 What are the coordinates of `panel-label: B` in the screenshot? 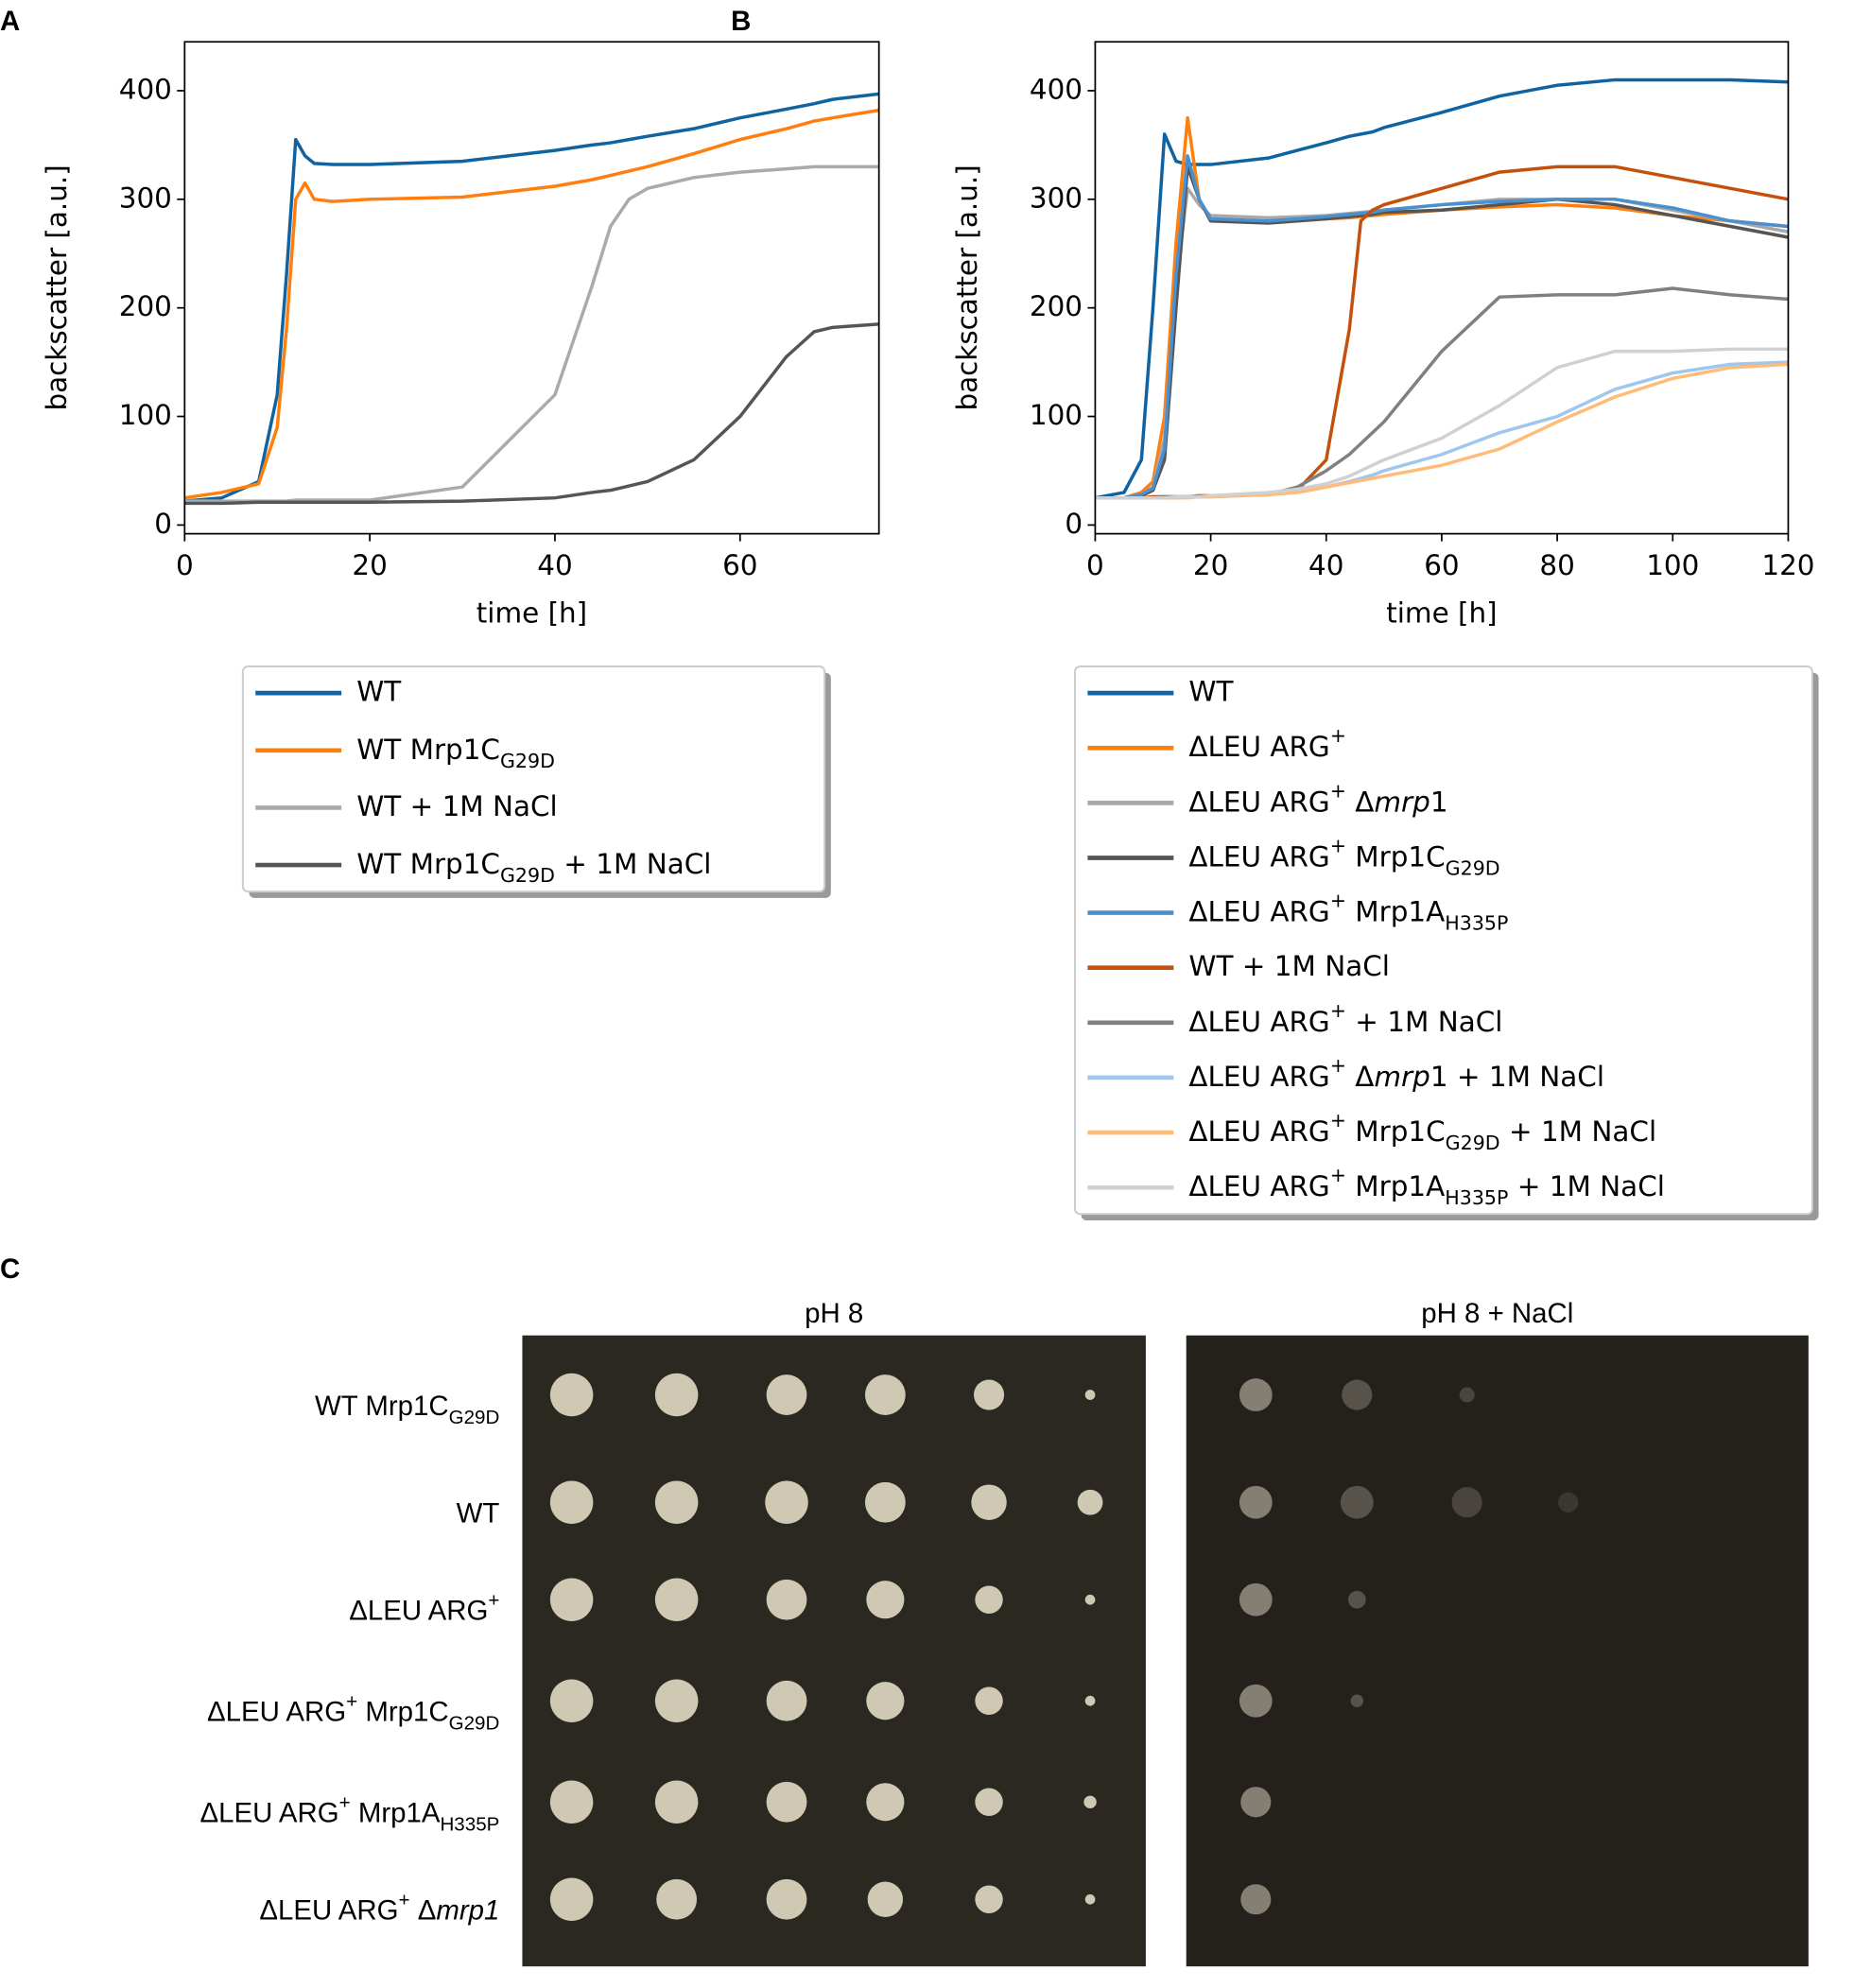 It's located at (741, 21).